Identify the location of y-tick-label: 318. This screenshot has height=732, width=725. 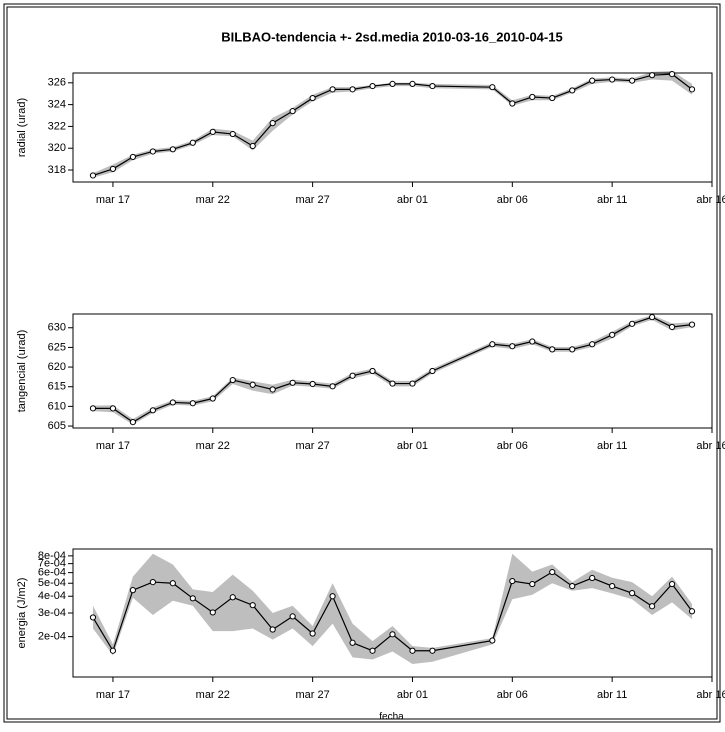
(57, 170).